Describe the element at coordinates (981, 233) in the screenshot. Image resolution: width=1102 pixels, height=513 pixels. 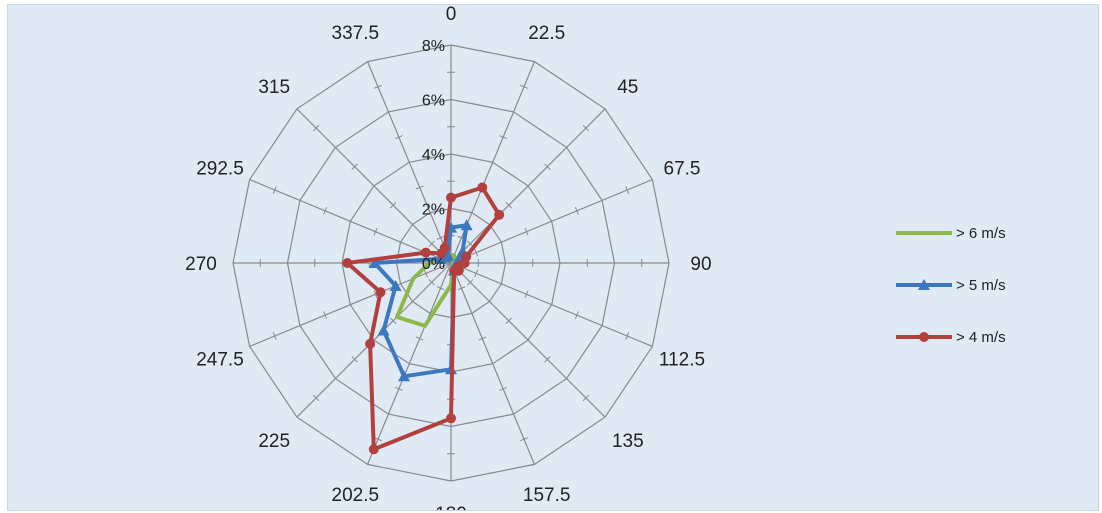
I see `legend-label: > 6 m/s` at that location.